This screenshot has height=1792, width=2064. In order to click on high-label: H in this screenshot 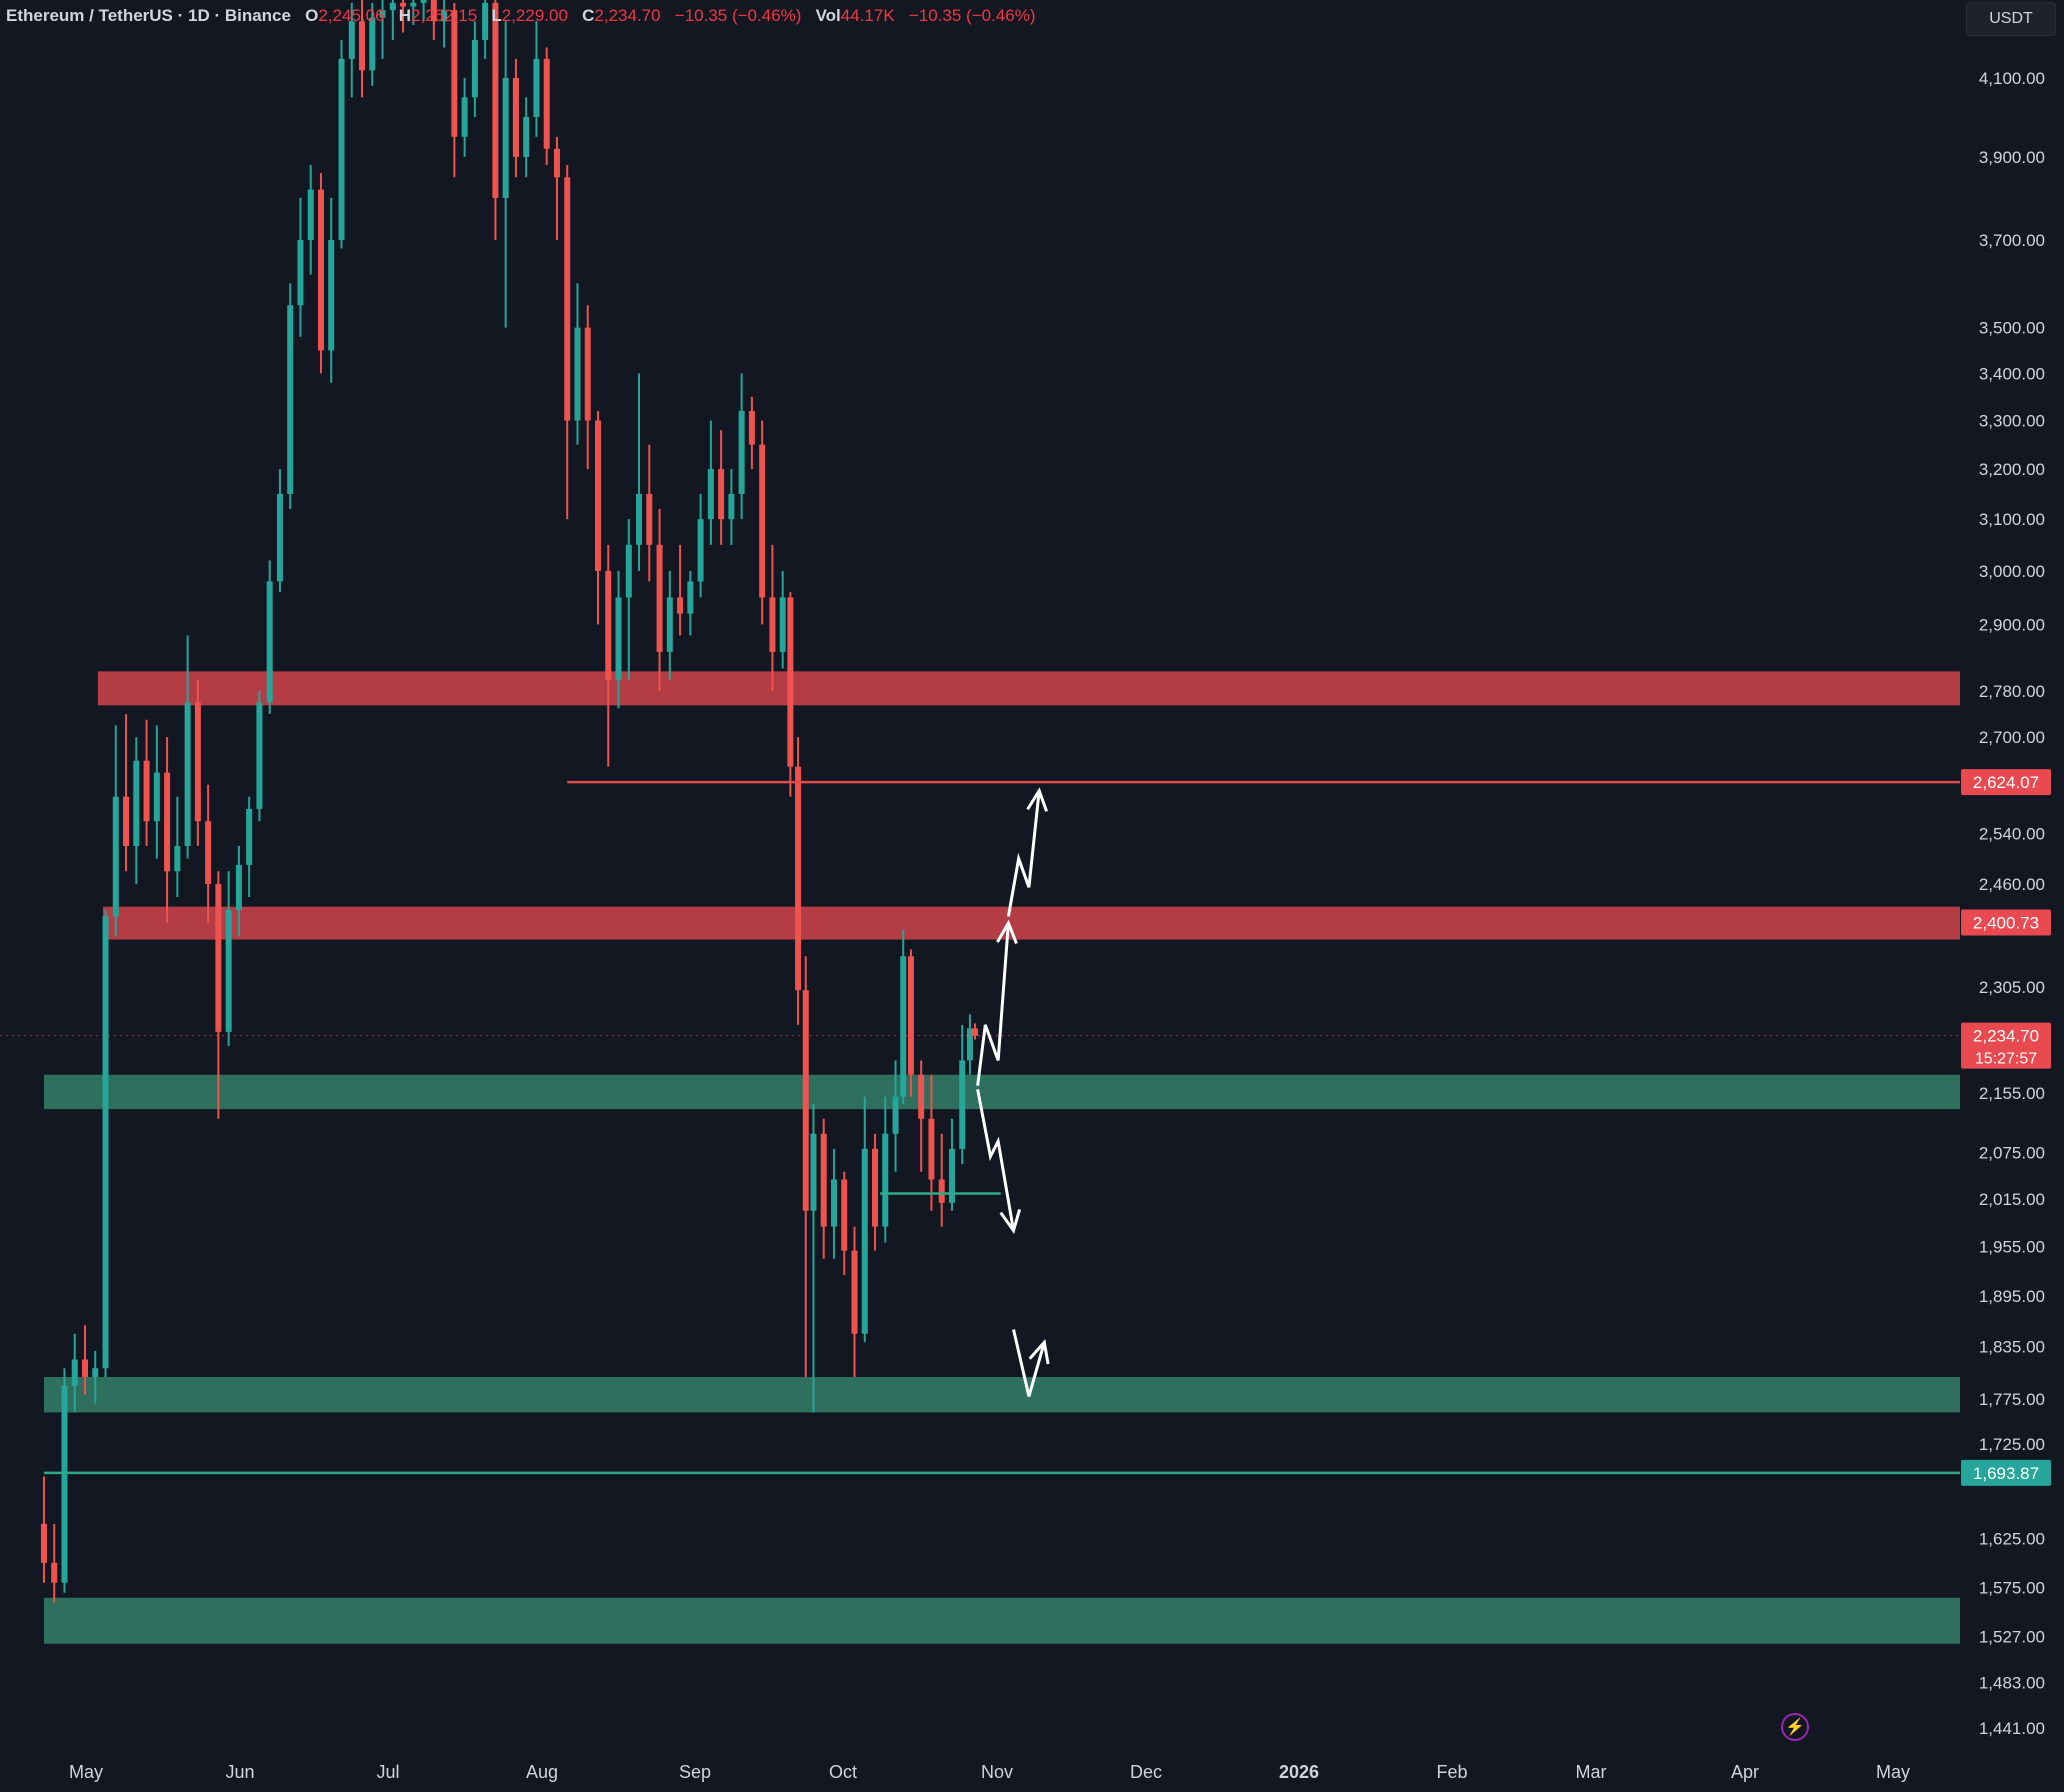, I will do `click(405, 15)`.